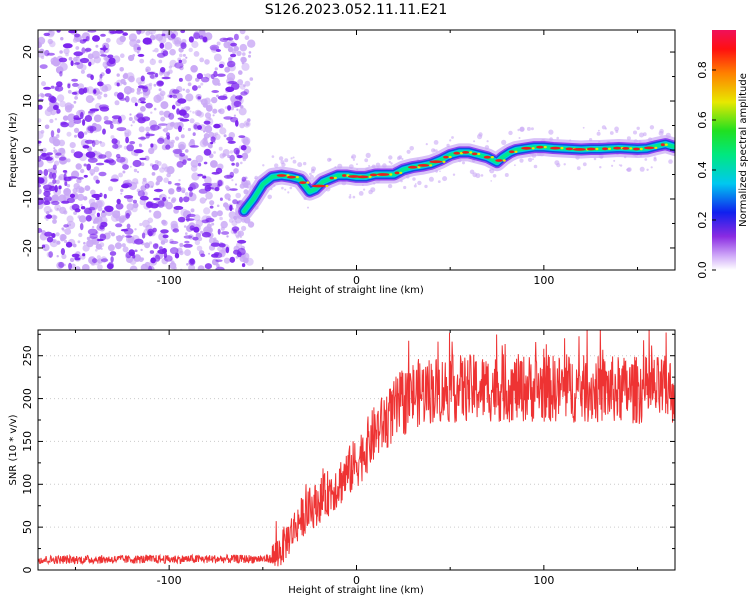 This screenshot has height=600, width=750. I want to click on x-tick-label: 0, so click(356, 580).